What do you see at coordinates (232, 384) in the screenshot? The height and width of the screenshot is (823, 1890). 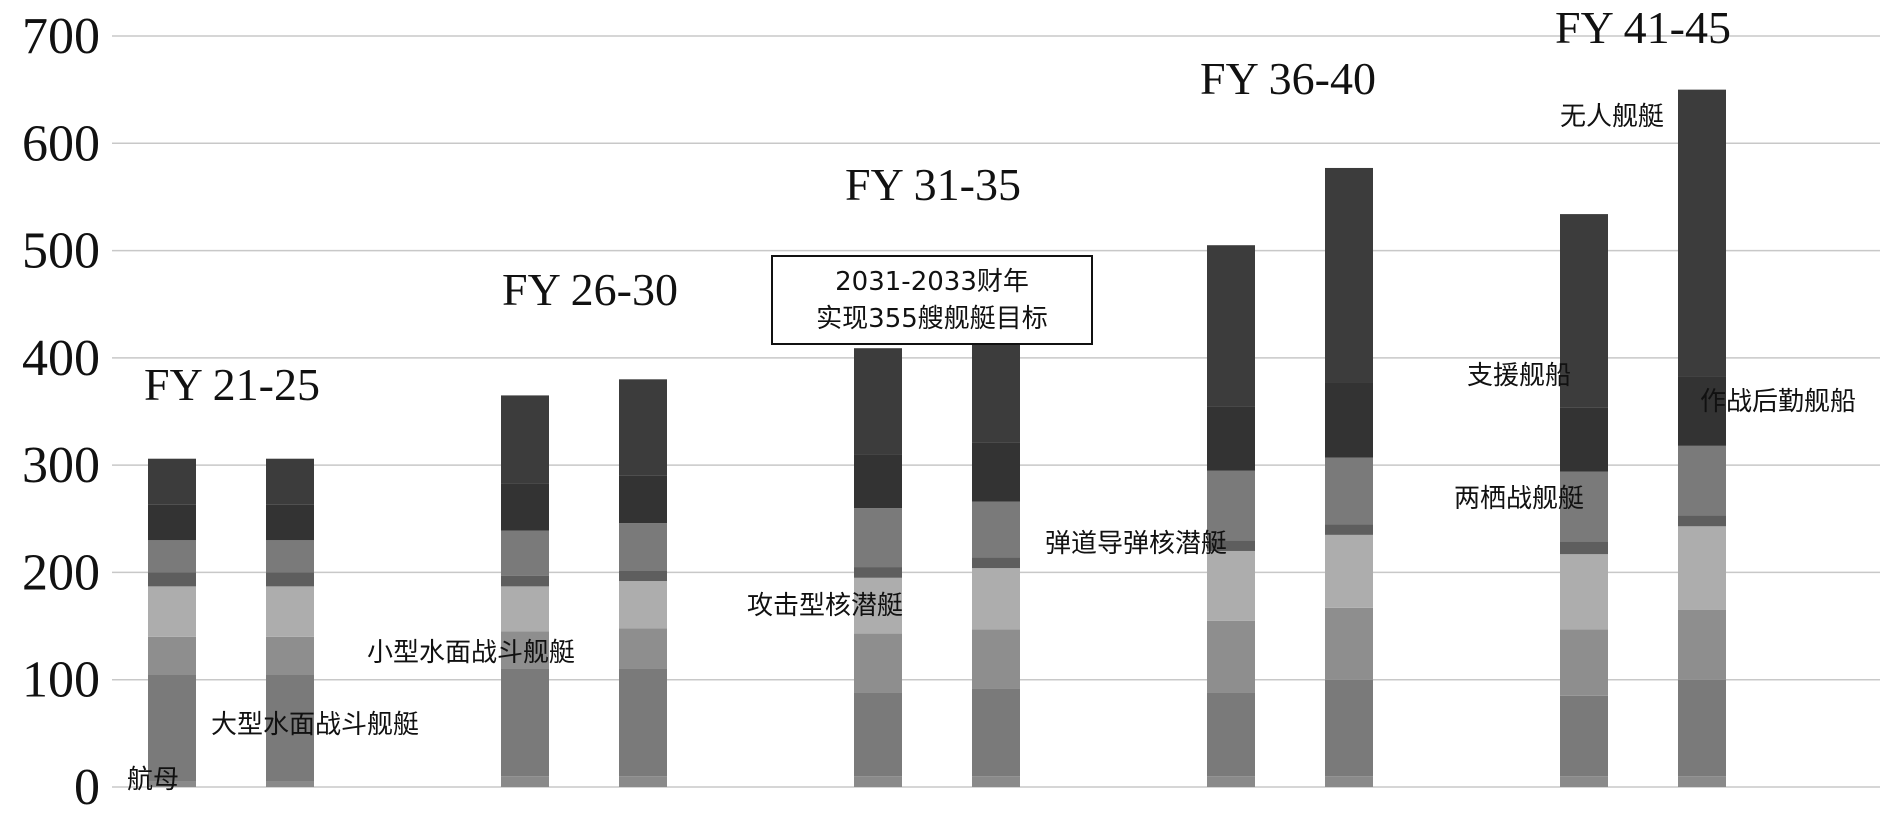 I see `group-label: FY 21-25` at bounding box center [232, 384].